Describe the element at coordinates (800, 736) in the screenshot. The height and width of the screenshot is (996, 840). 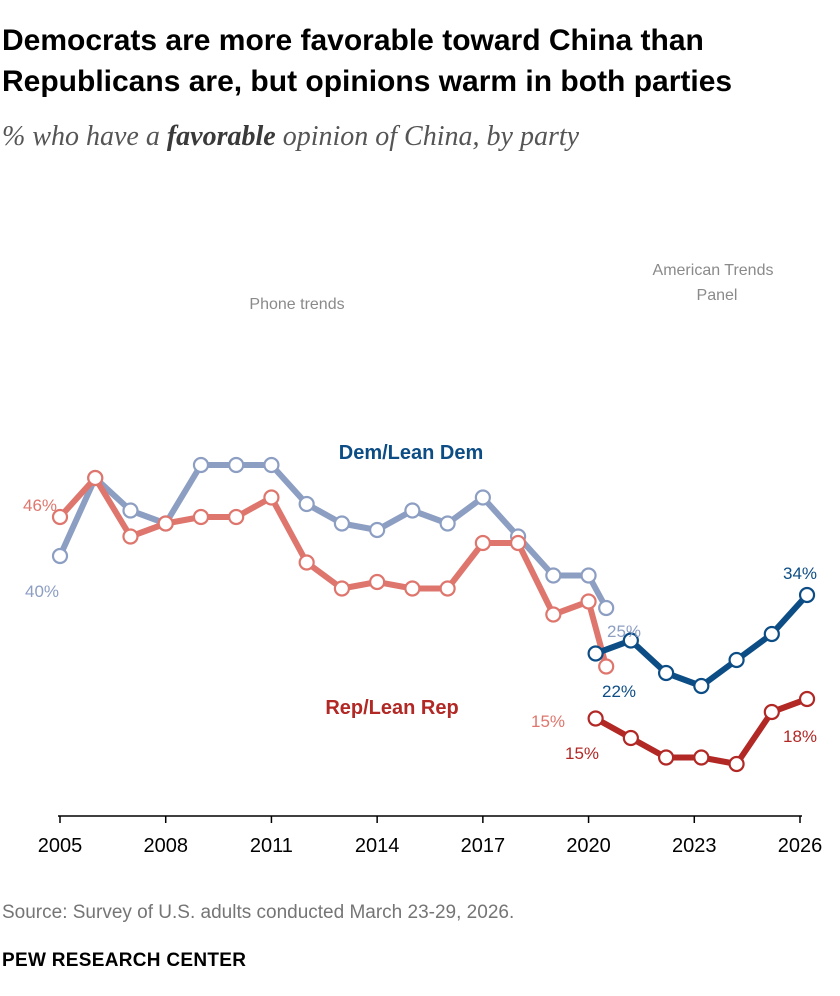
I see `data-label-rep-atp-end: 18%` at that location.